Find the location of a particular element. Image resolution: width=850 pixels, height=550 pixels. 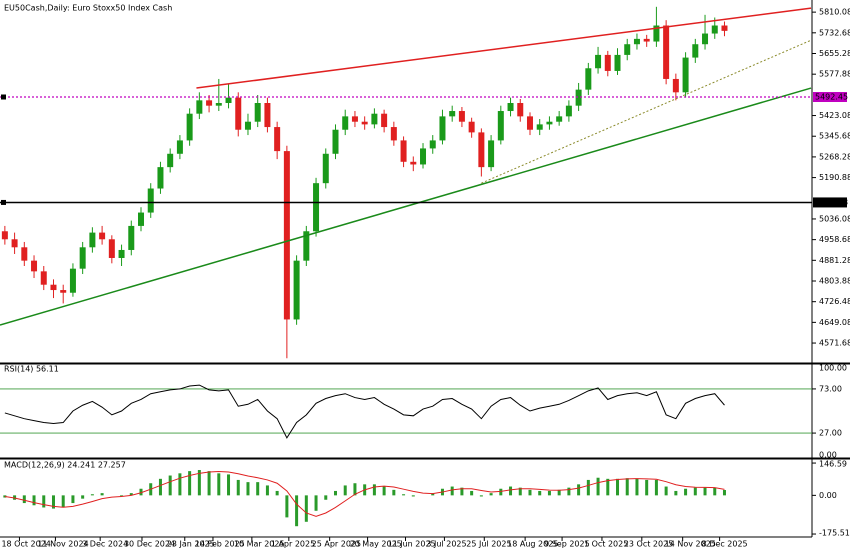

panel-title: EU50Cash,Daily: Euro Stoxx50 Index Cash is located at coordinates (88, 8).